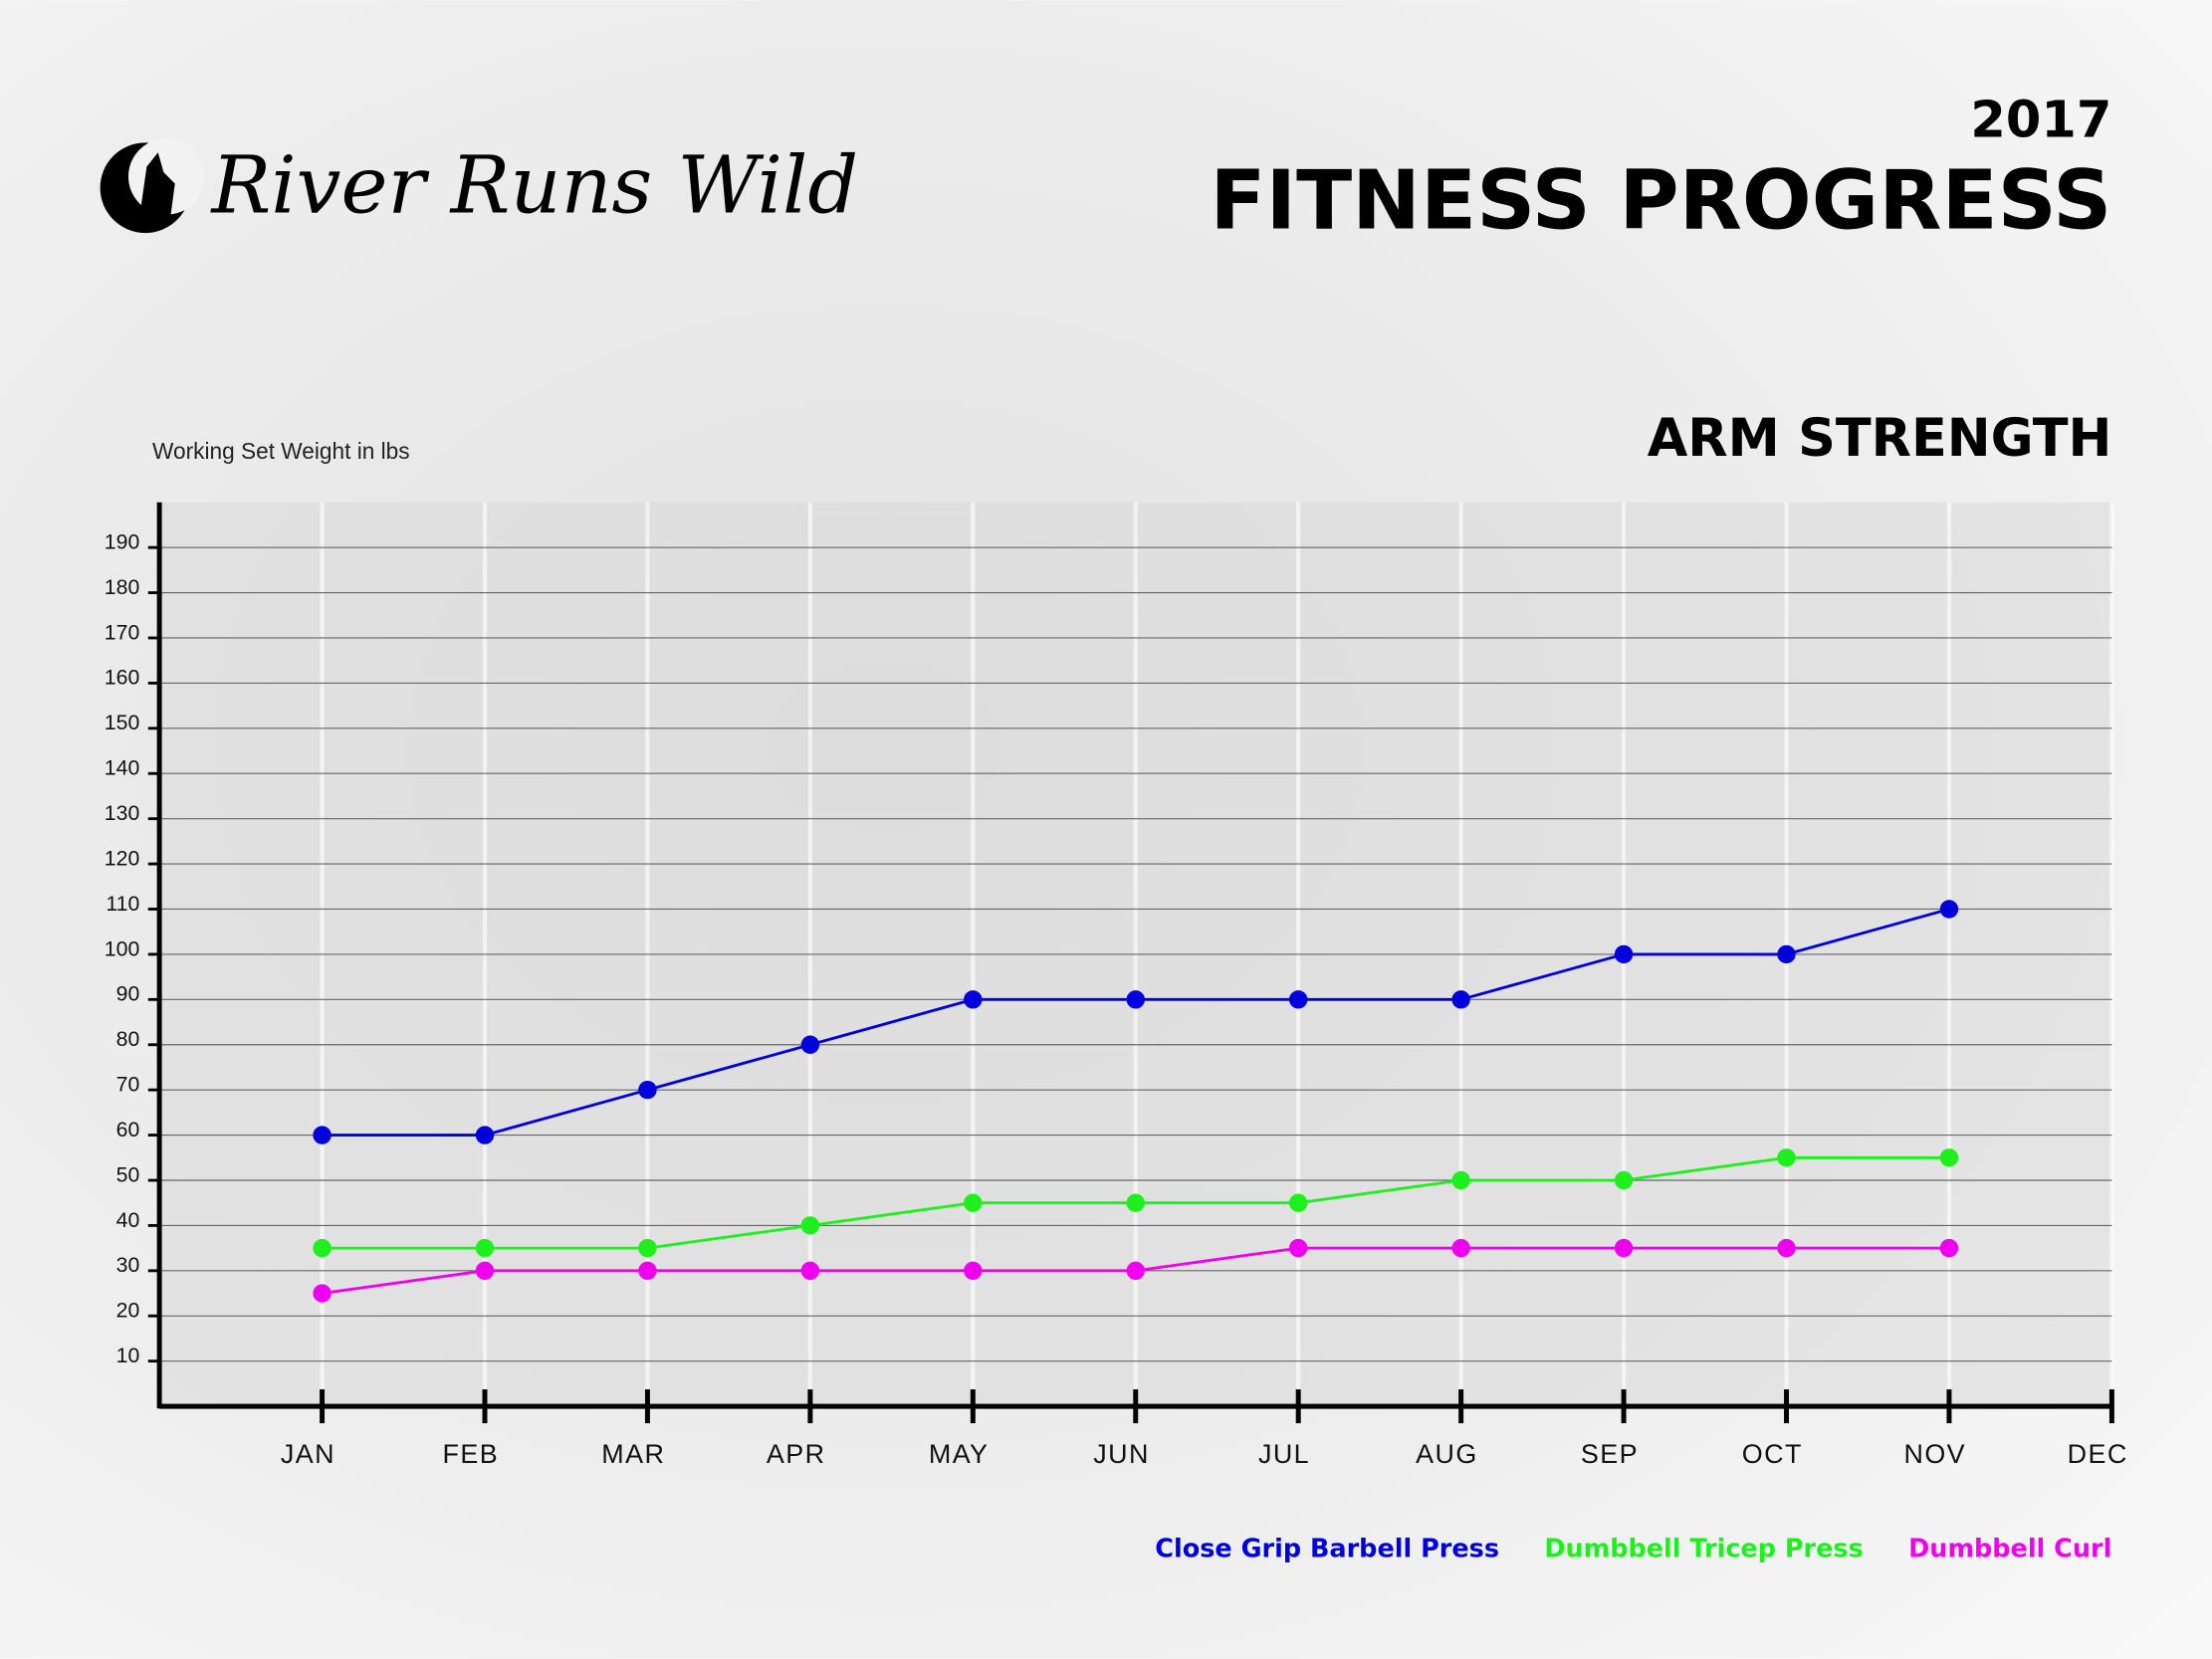 This screenshot has width=2212, height=1659. I want to click on y-tick-label: 170, so click(122, 632).